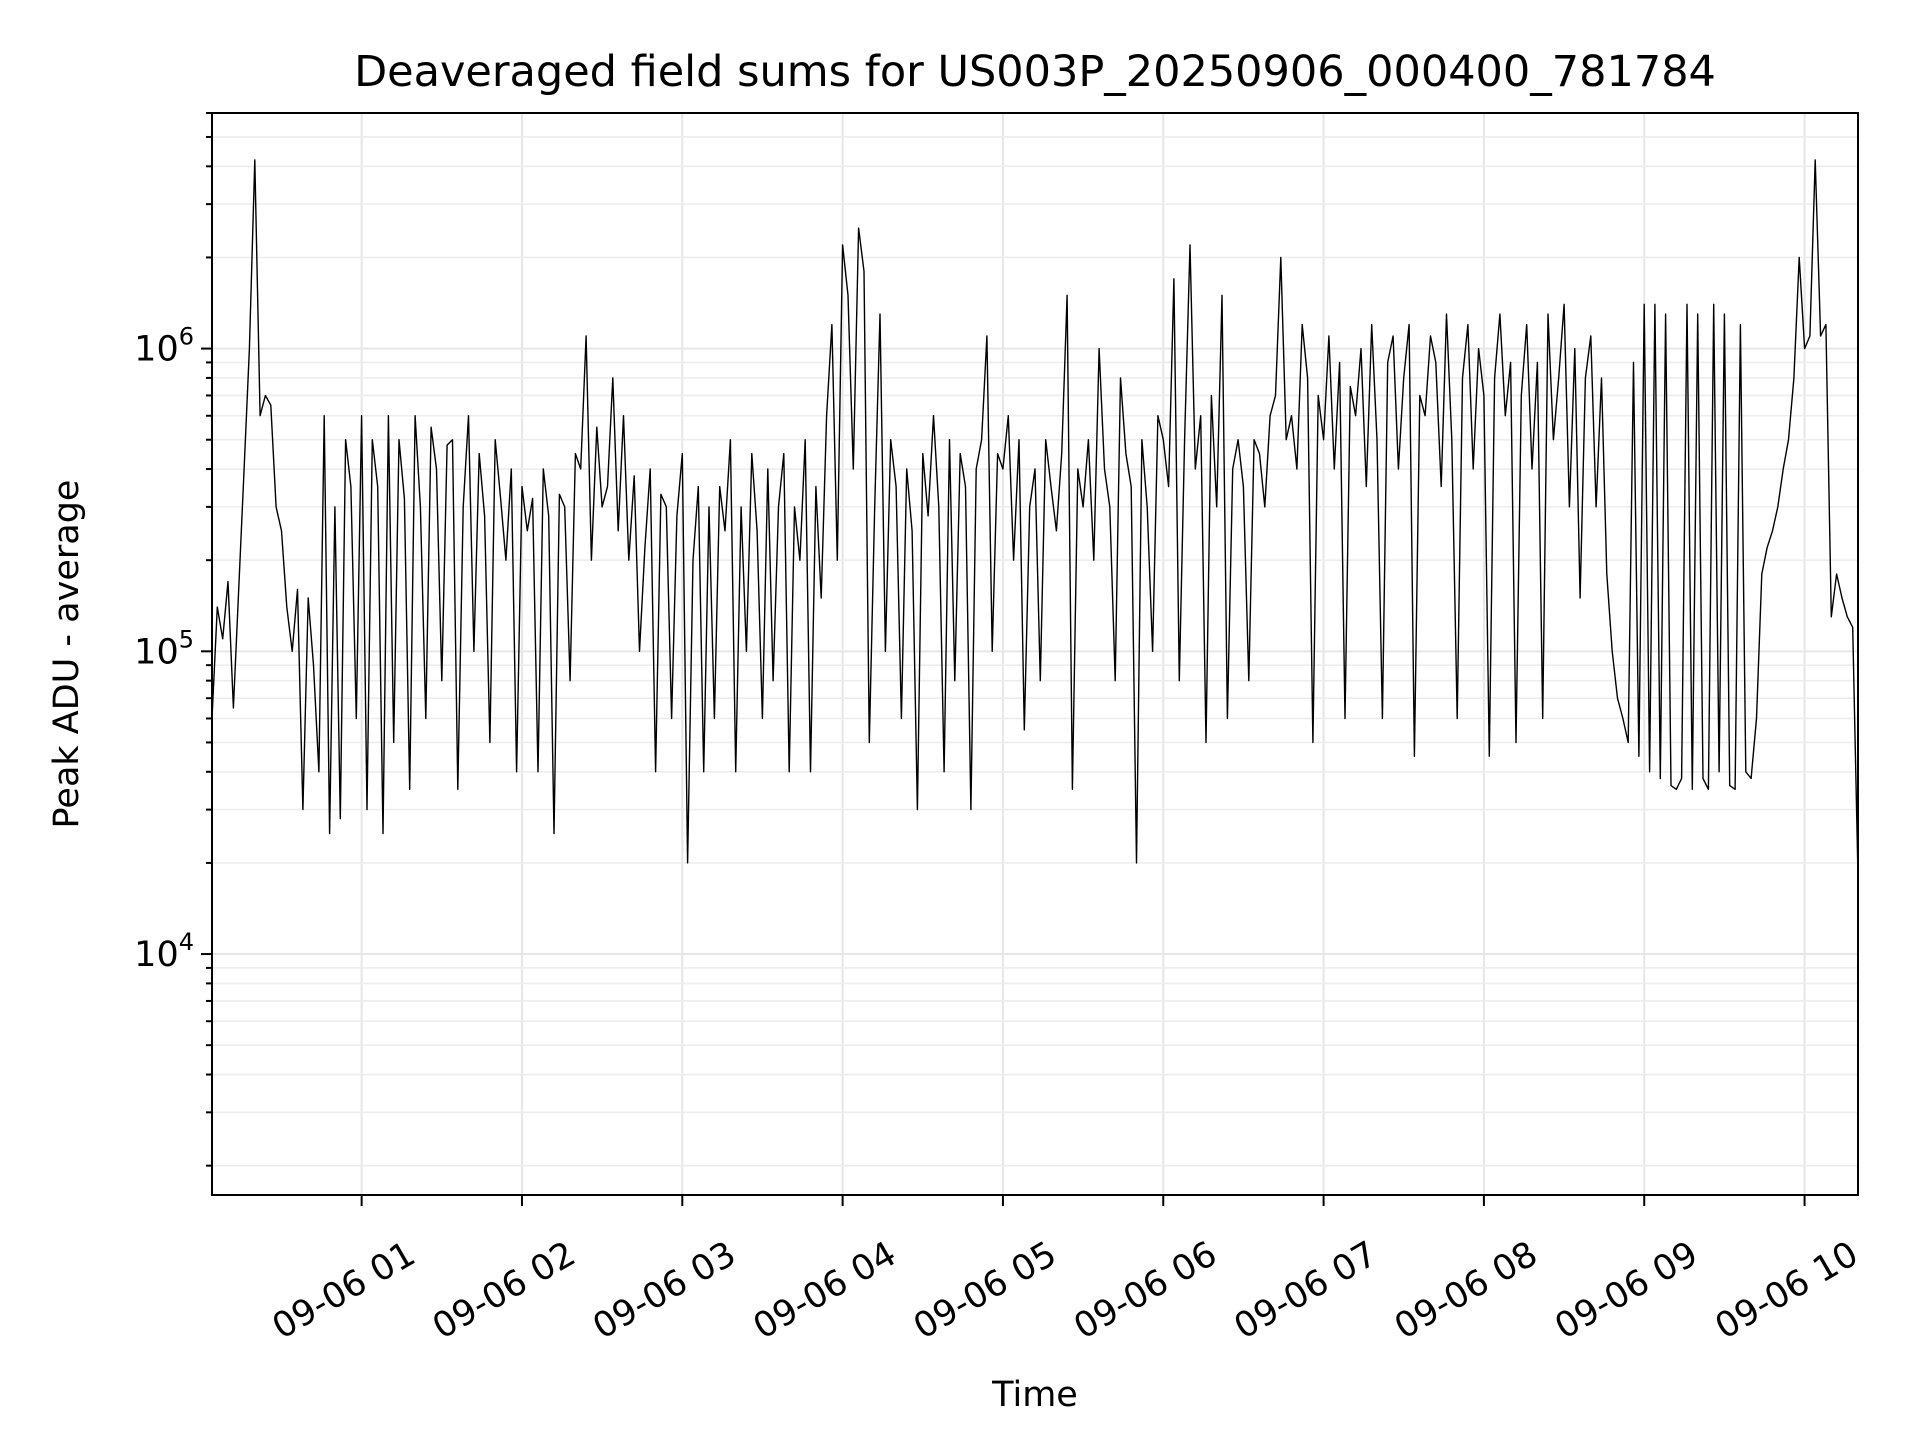  What do you see at coordinates (186, 337) in the screenshot?
I see `y-tick-label-exponent: 6` at bounding box center [186, 337].